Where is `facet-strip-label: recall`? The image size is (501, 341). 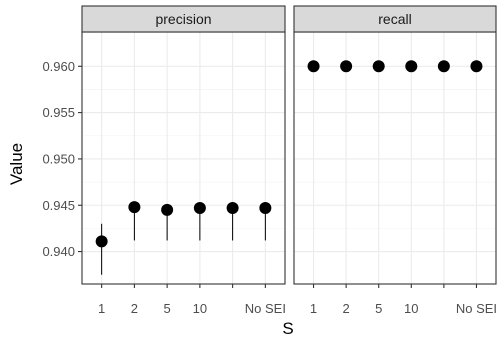
facet-strip-label: recall is located at coordinates (394, 19).